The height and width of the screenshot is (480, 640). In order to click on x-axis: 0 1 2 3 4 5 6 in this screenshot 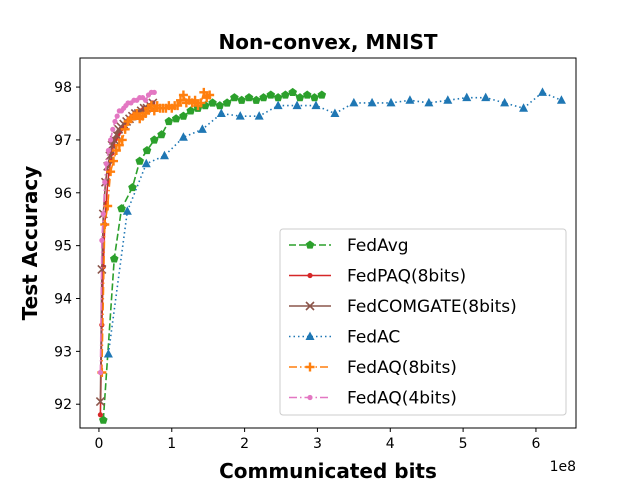, I will do `click(317, 440)`.